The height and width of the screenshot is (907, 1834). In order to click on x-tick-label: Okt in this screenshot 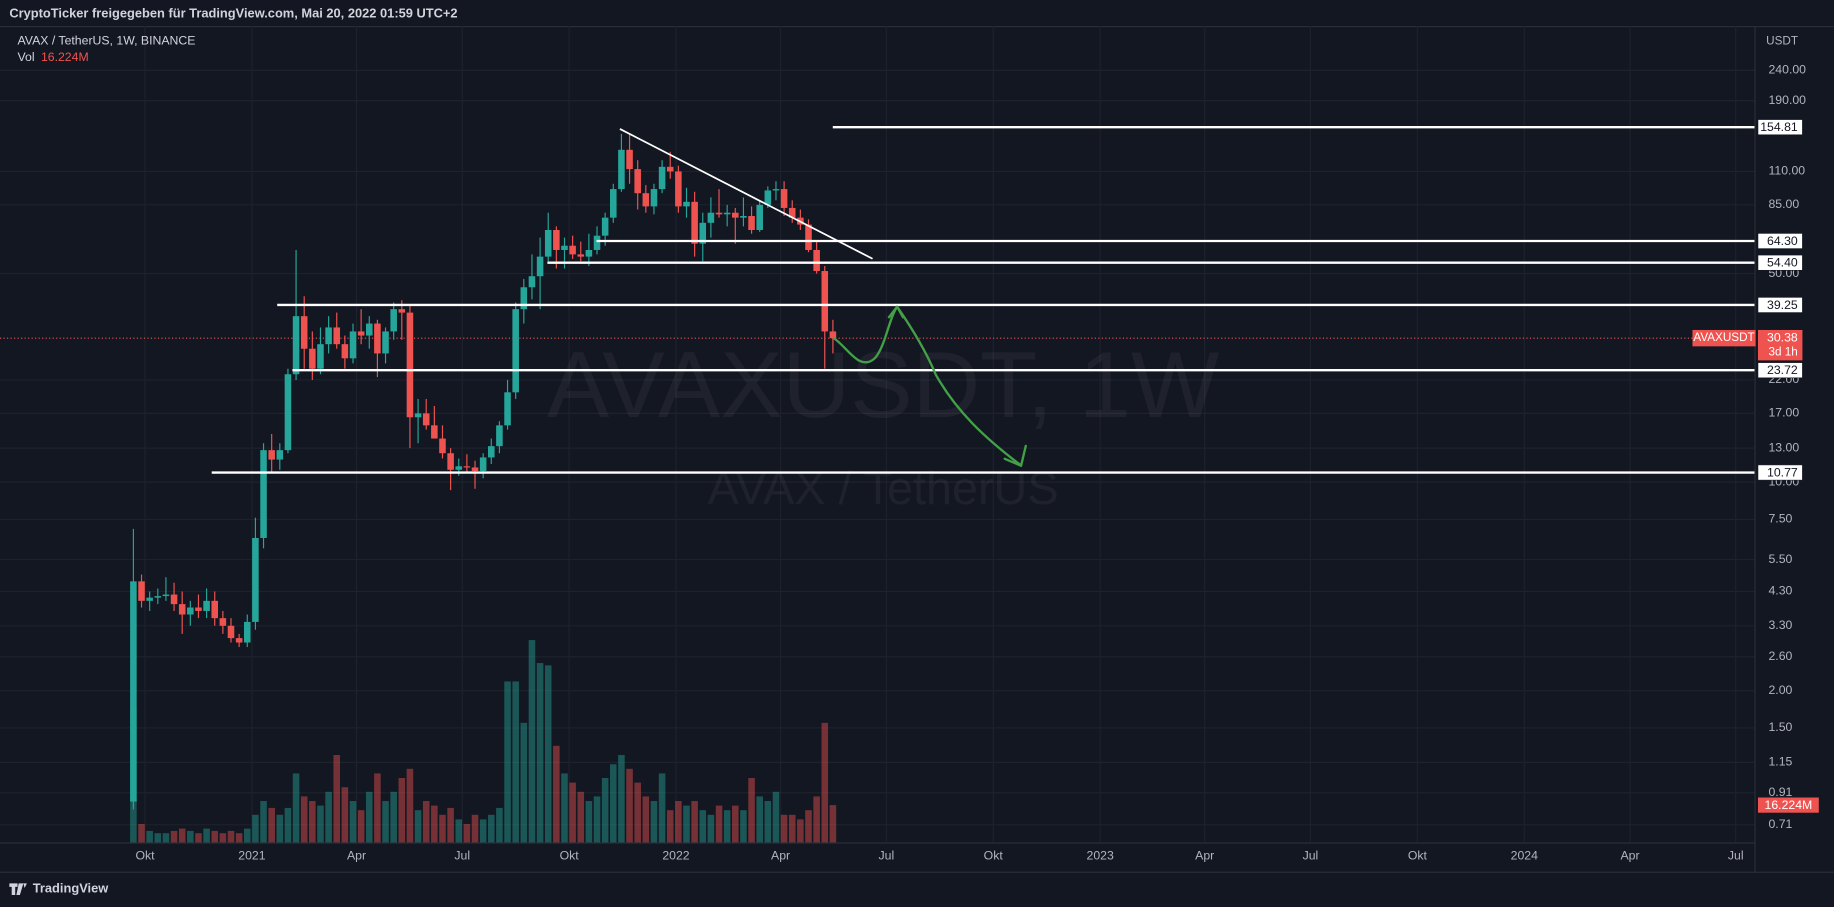, I will do `click(570, 856)`.